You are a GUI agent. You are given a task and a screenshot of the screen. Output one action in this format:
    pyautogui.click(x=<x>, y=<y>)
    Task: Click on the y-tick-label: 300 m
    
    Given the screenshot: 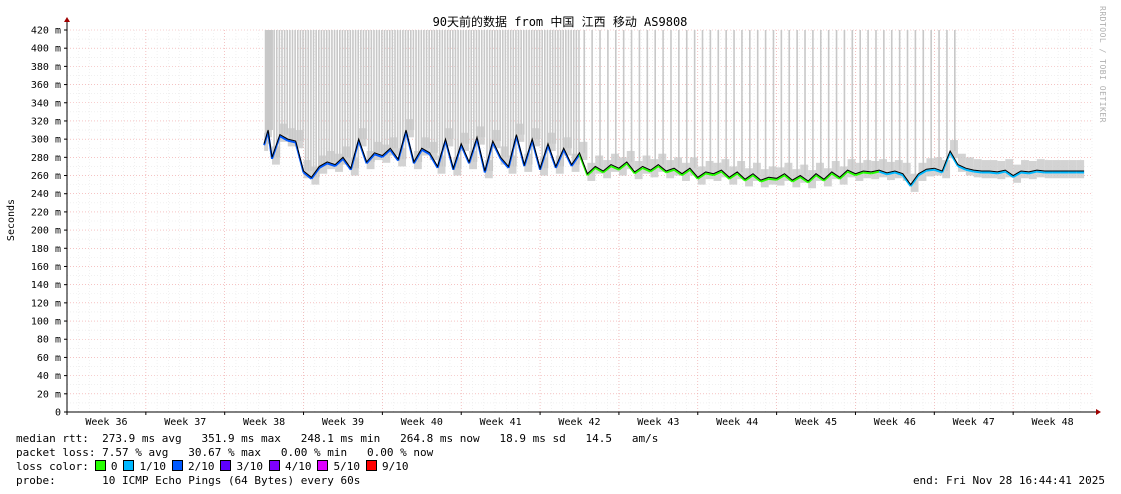 What is the action you would take?
    pyautogui.click(x=46, y=140)
    